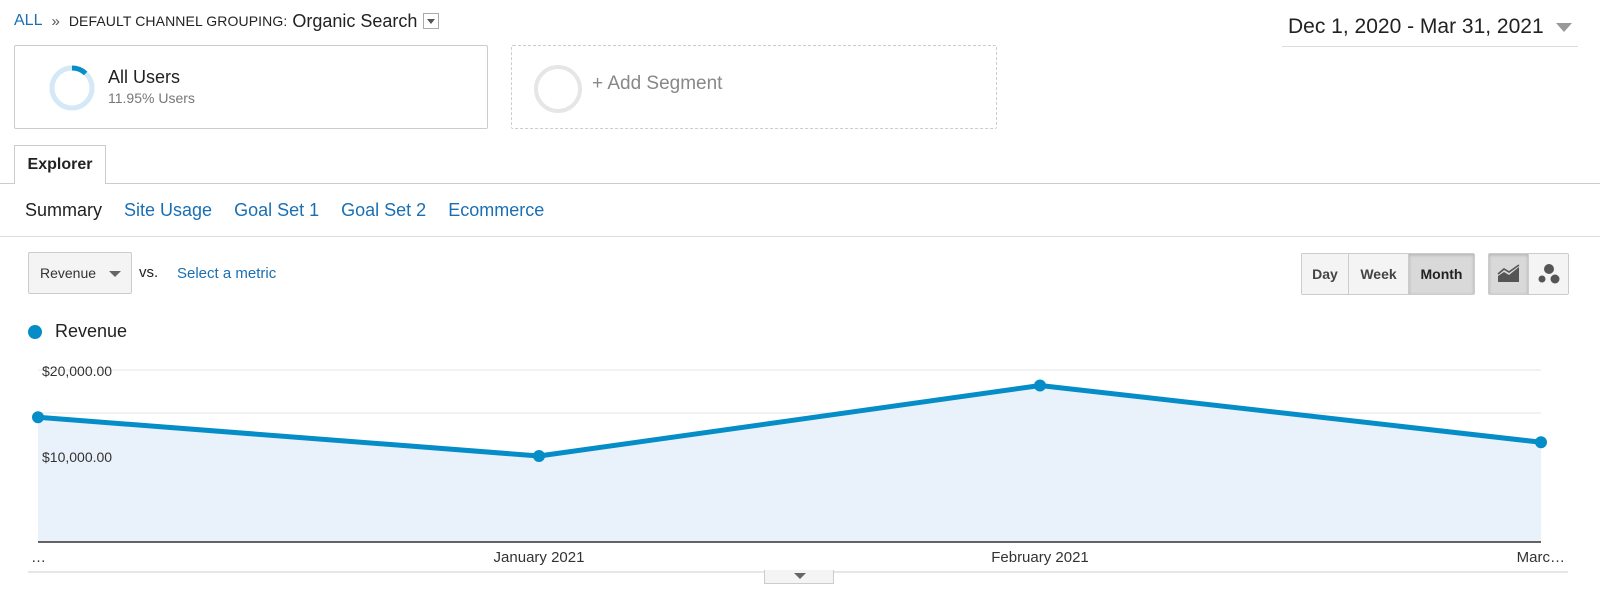  What do you see at coordinates (72, 88) in the screenshot?
I see `segment-donut-icon` at bounding box center [72, 88].